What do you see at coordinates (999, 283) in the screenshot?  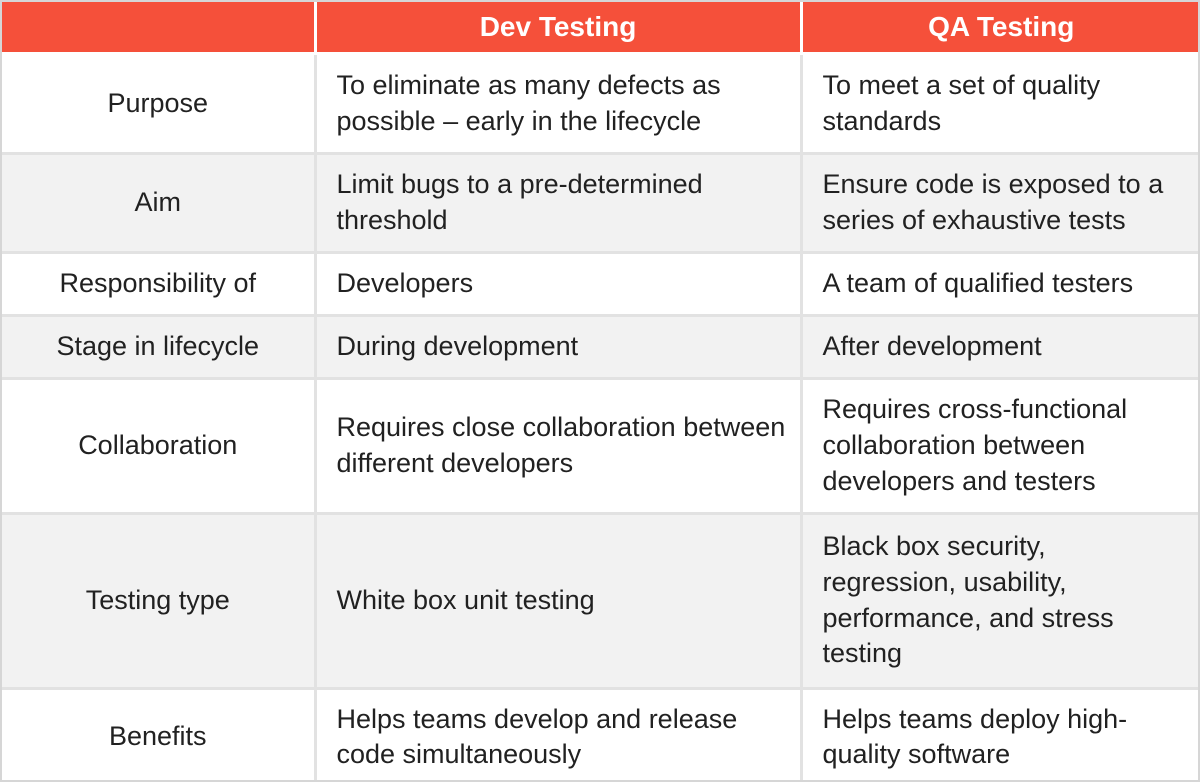 I see `qa-testing-cell: A team of qualified testers` at bounding box center [999, 283].